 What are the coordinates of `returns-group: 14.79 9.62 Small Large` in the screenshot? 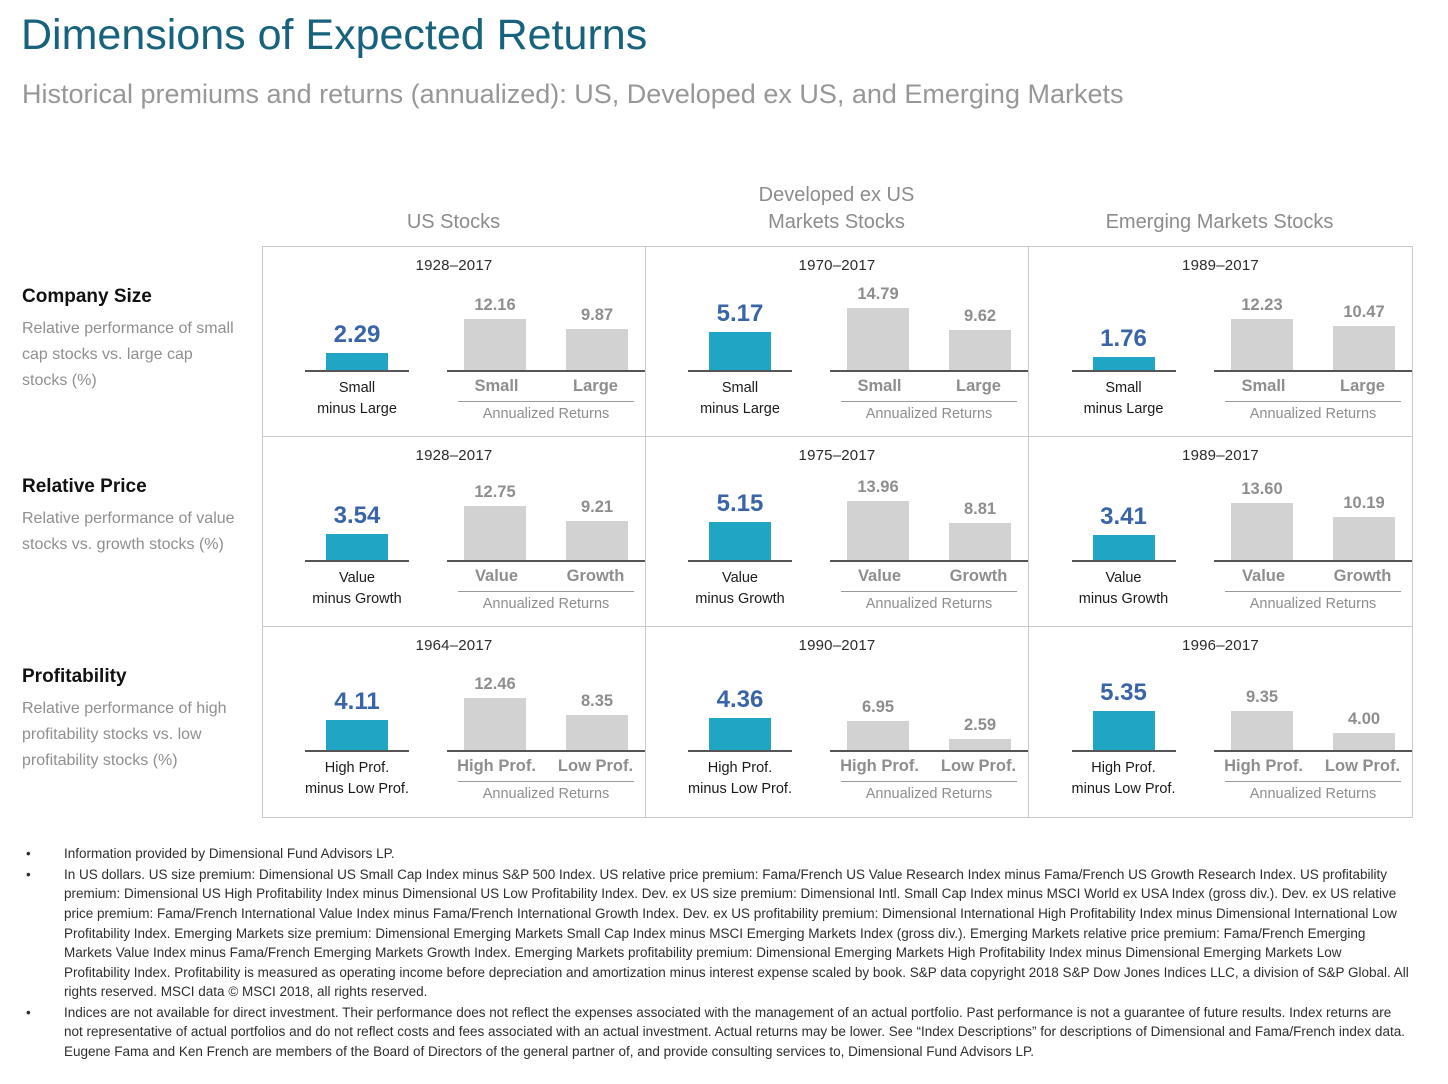 It's located at (929, 351).